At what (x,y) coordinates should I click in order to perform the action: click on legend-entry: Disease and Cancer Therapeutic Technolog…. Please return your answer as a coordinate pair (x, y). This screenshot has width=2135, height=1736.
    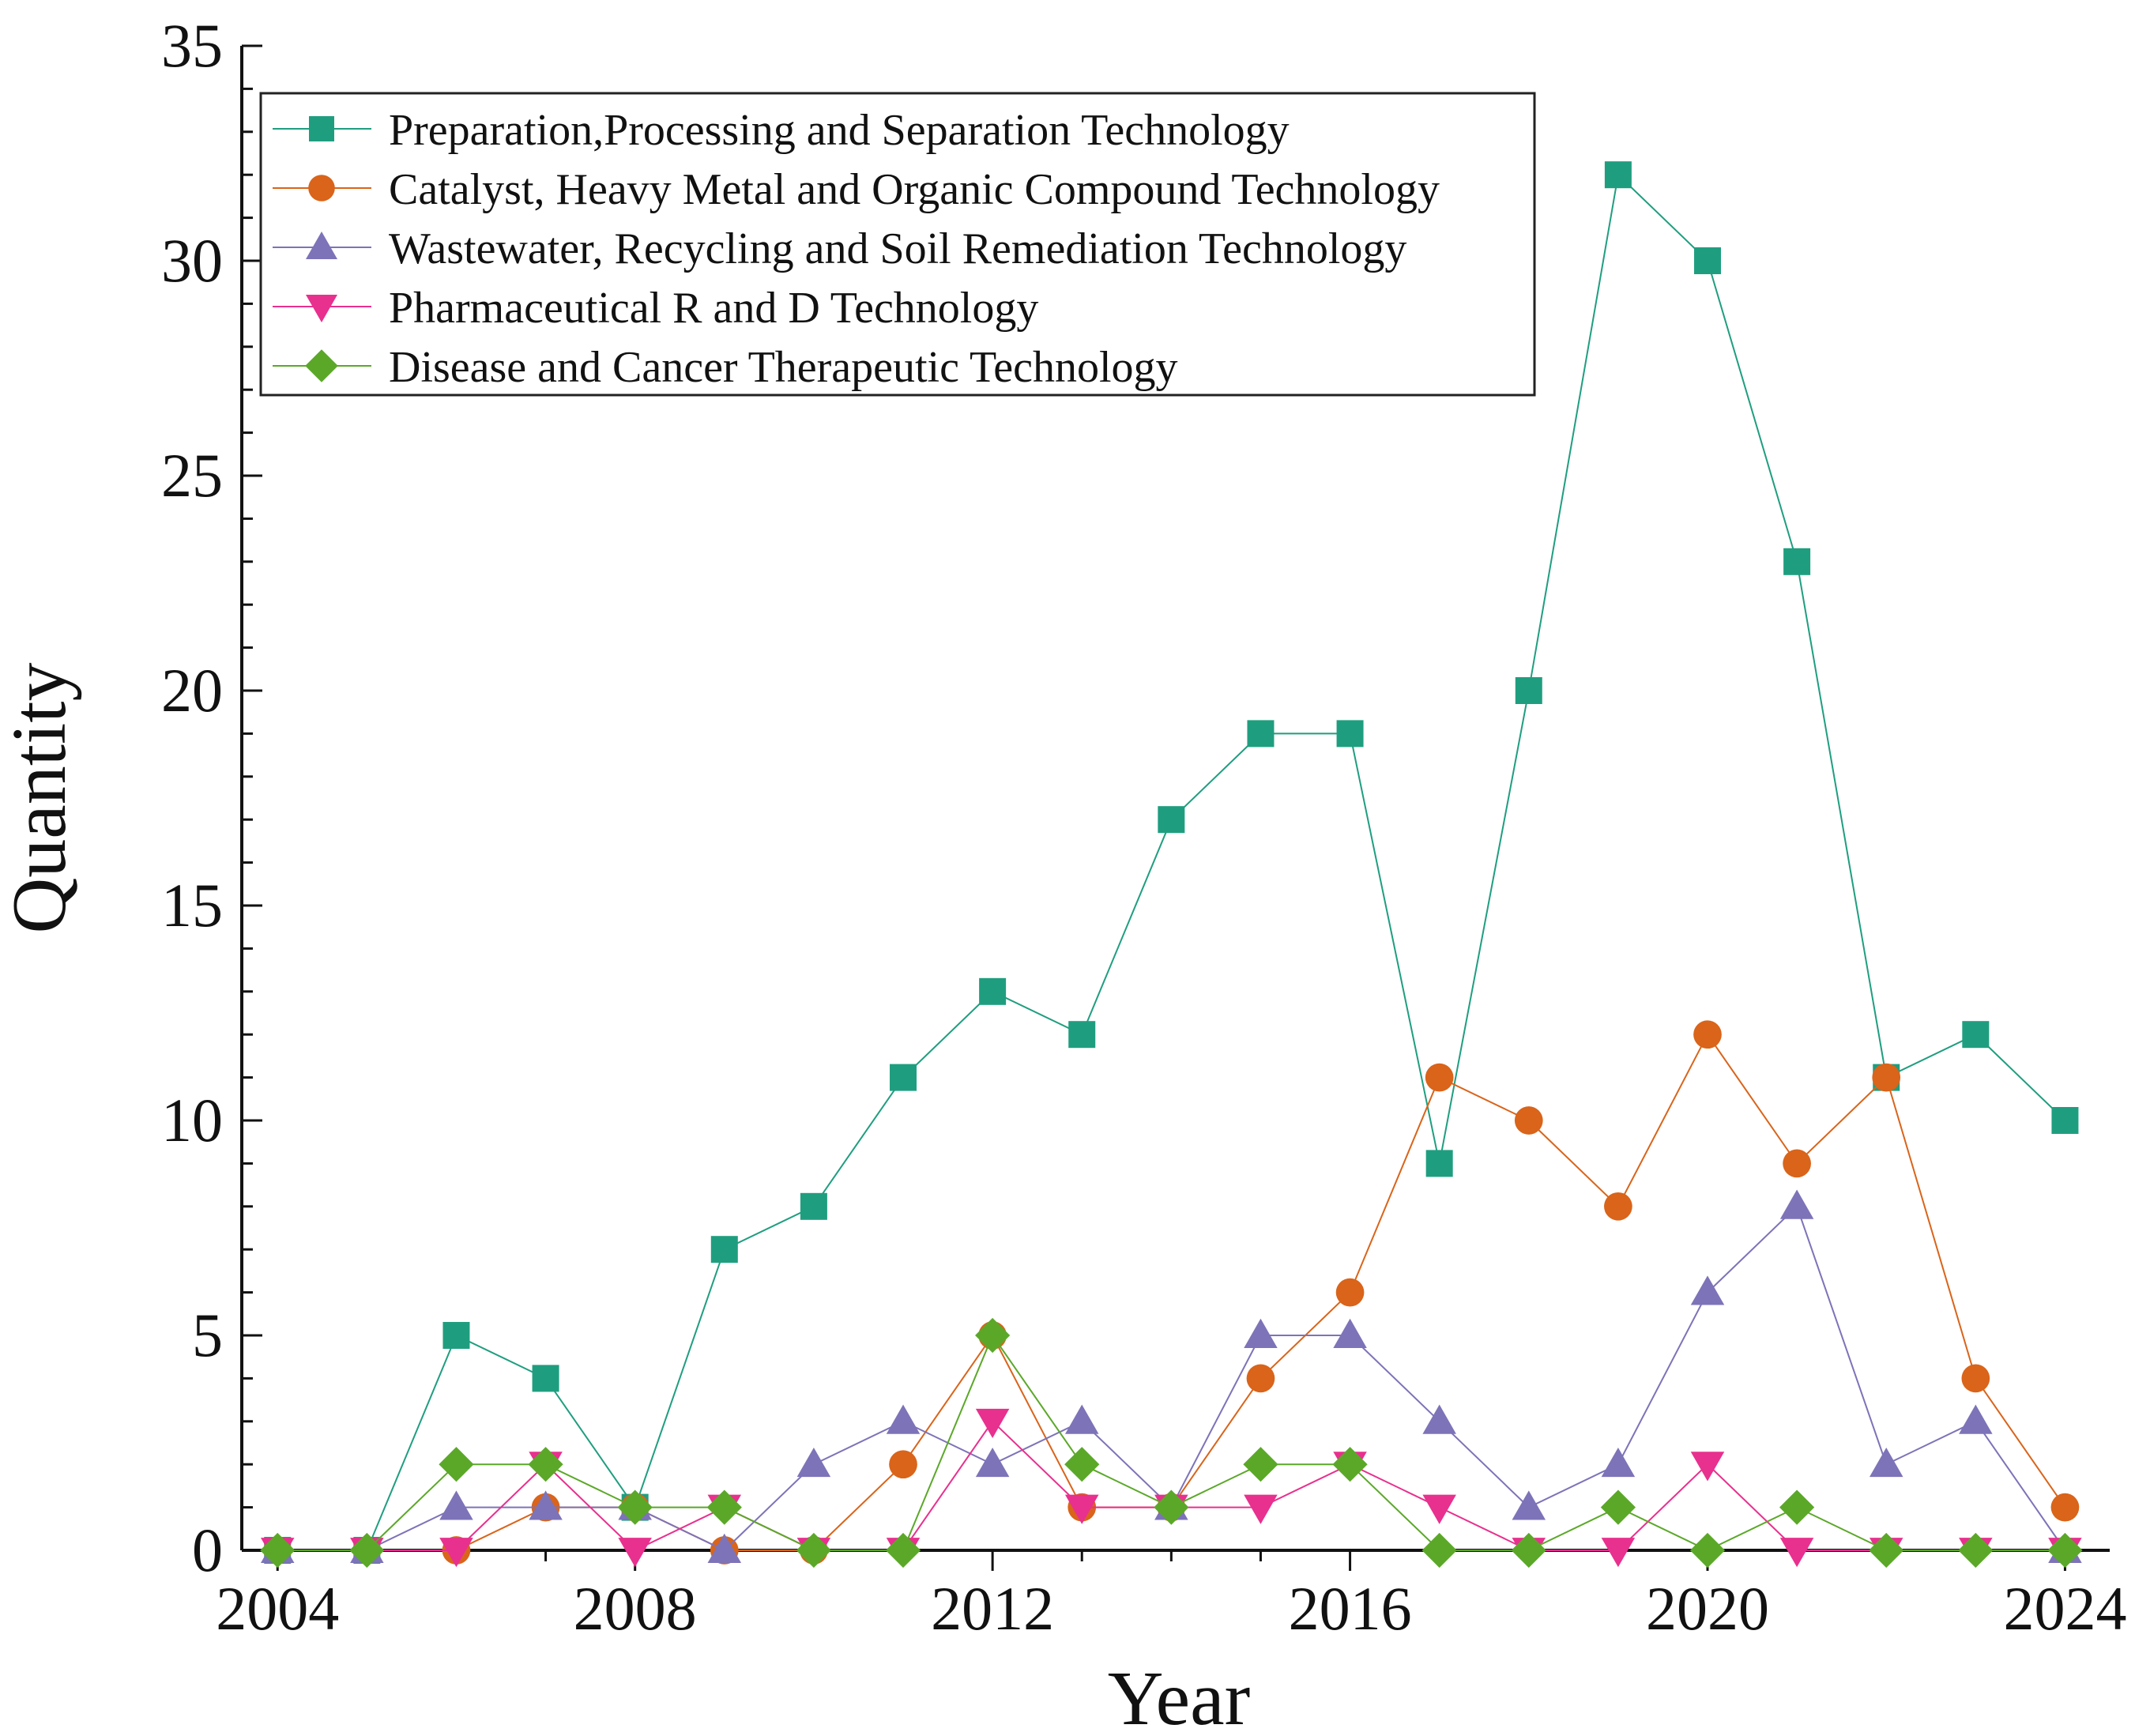
    Looking at the image, I should click on (726, 367).